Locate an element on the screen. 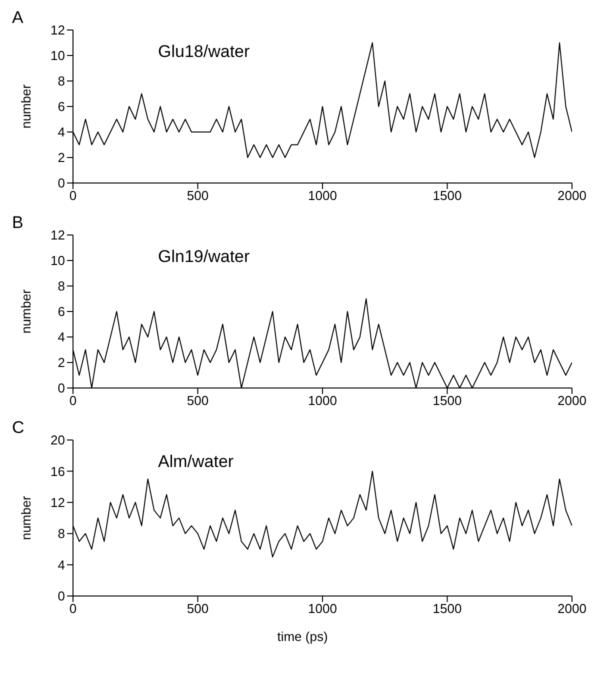 The width and height of the screenshot is (605, 689). annotation: Alm/water is located at coordinates (196, 462).